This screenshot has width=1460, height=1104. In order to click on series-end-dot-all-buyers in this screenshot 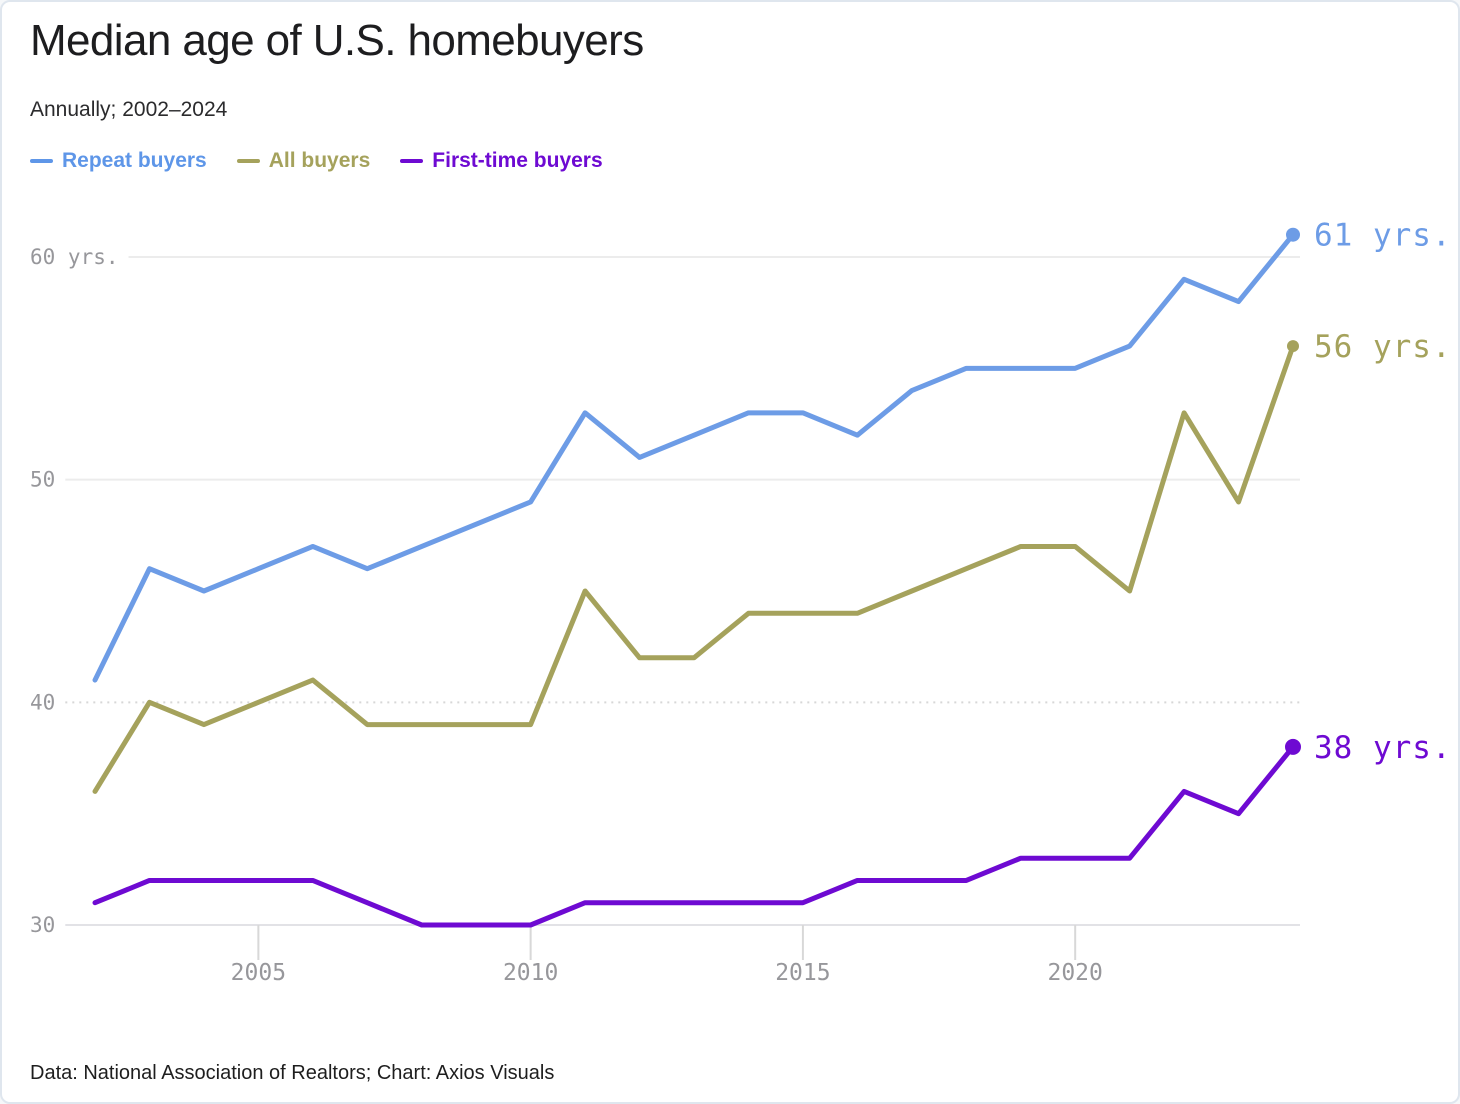, I will do `click(1292, 346)`.